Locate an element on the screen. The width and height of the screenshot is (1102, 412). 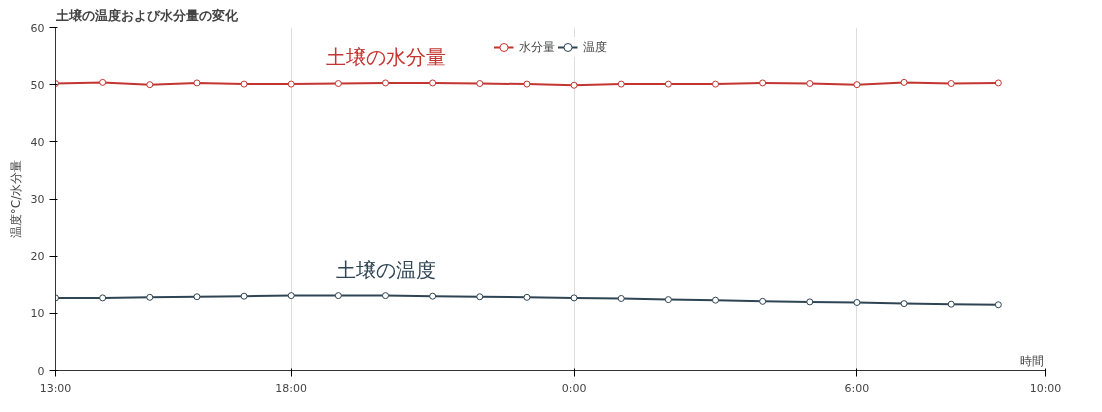
annotation: 土壌の温度 is located at coordinates (385, 269).